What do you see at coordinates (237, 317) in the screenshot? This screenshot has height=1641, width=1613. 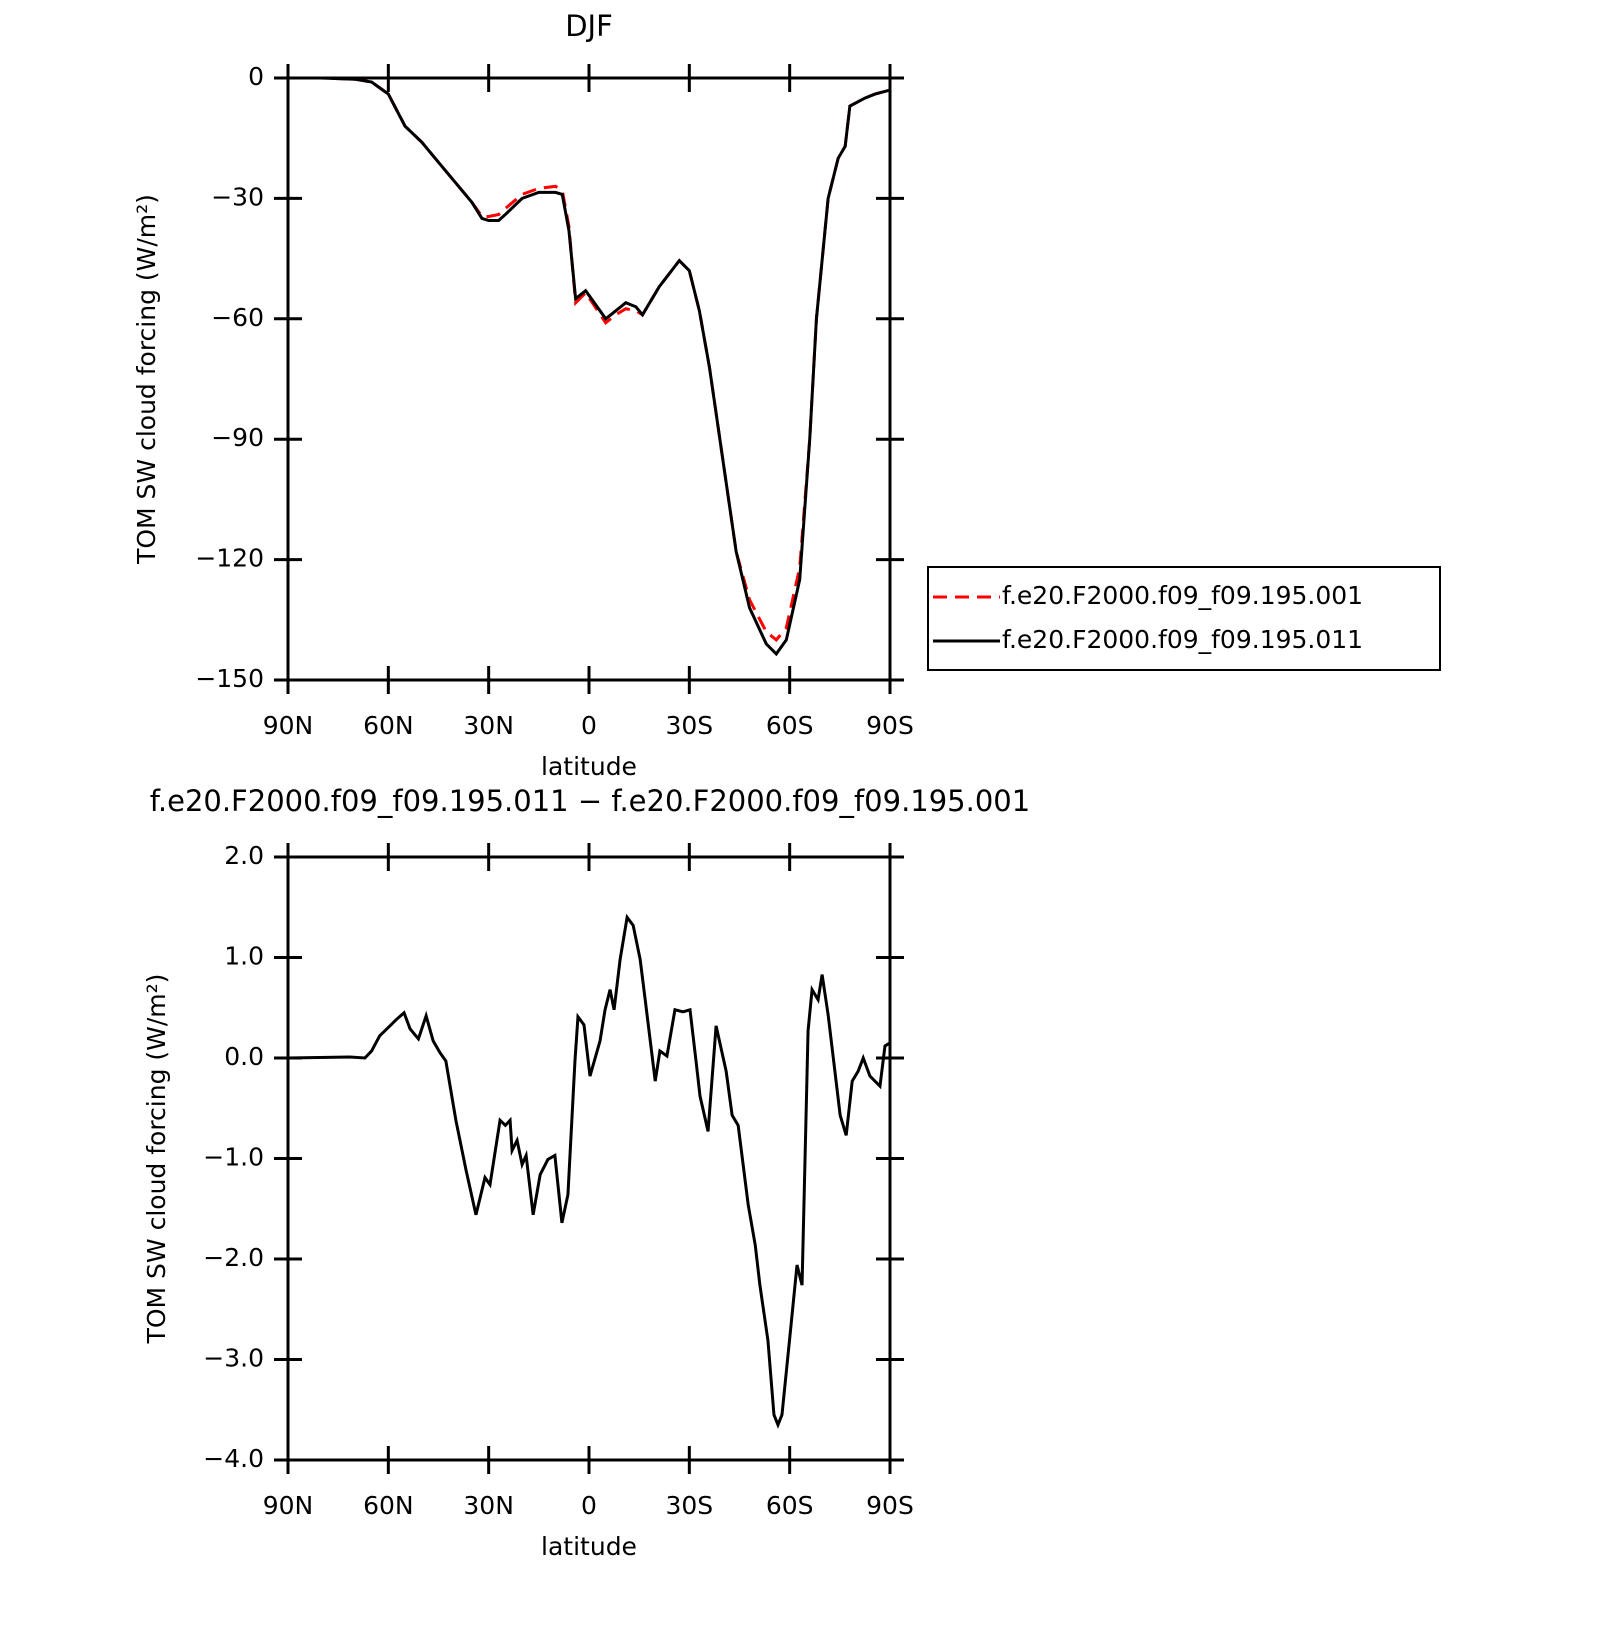 I see `y-tick-label: −60` at bounding box center [237, 317].